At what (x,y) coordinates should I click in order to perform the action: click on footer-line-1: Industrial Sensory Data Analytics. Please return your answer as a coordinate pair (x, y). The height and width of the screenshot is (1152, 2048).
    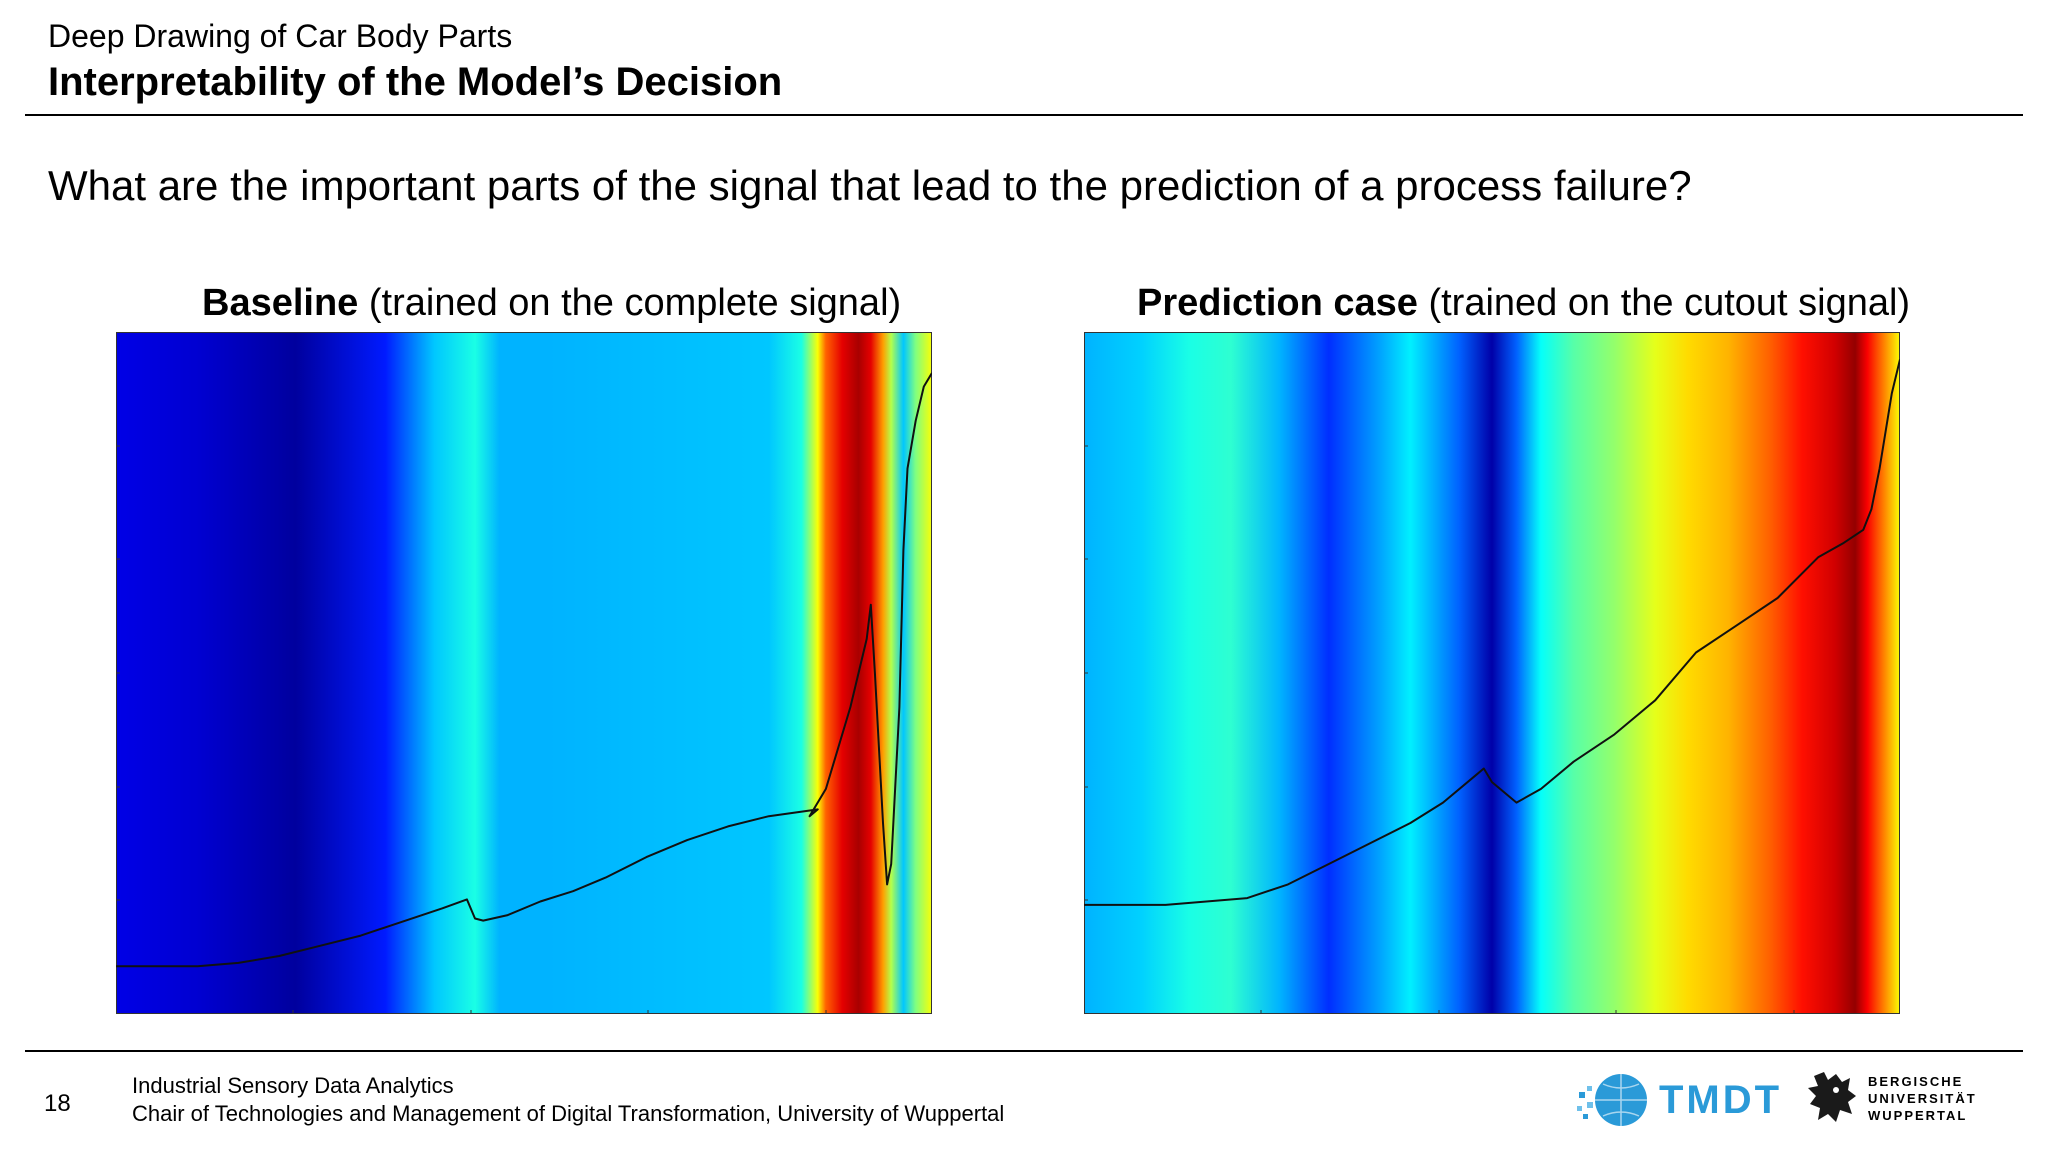
    Looking at the image, I should click on (293, 1085).